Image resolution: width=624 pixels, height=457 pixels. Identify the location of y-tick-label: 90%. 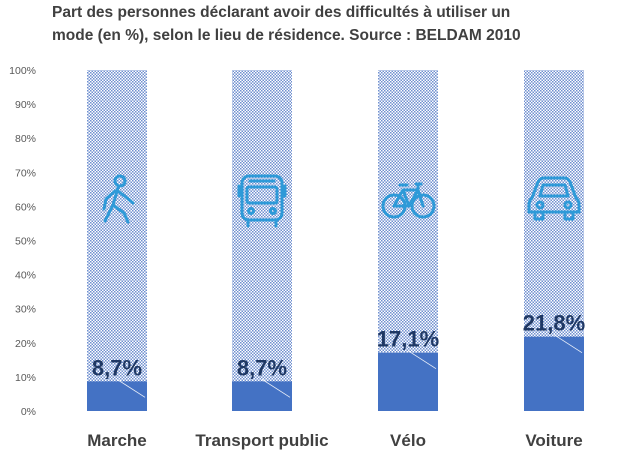
(25, 105).